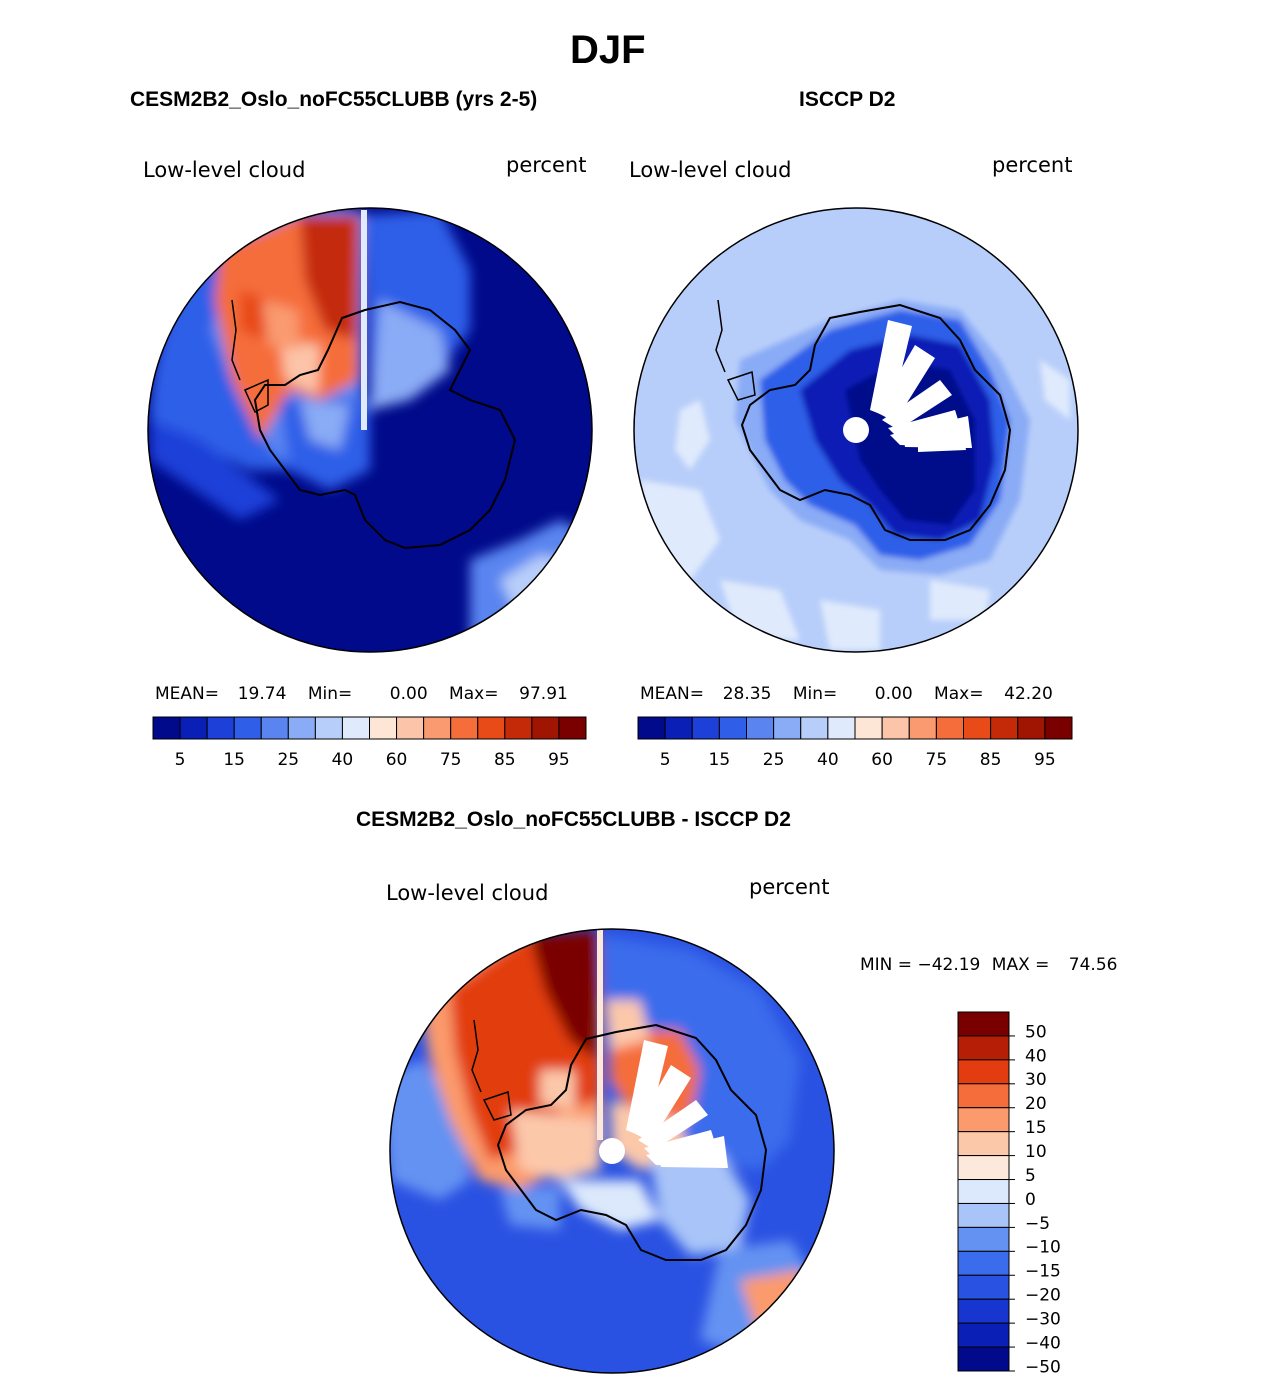 This screenshot has width=1285, height=1382. What do you see at coordinates (559, 760) in the screenshot?
I see `model-colorbar-tick: 95` at bounding box center [559, 760].